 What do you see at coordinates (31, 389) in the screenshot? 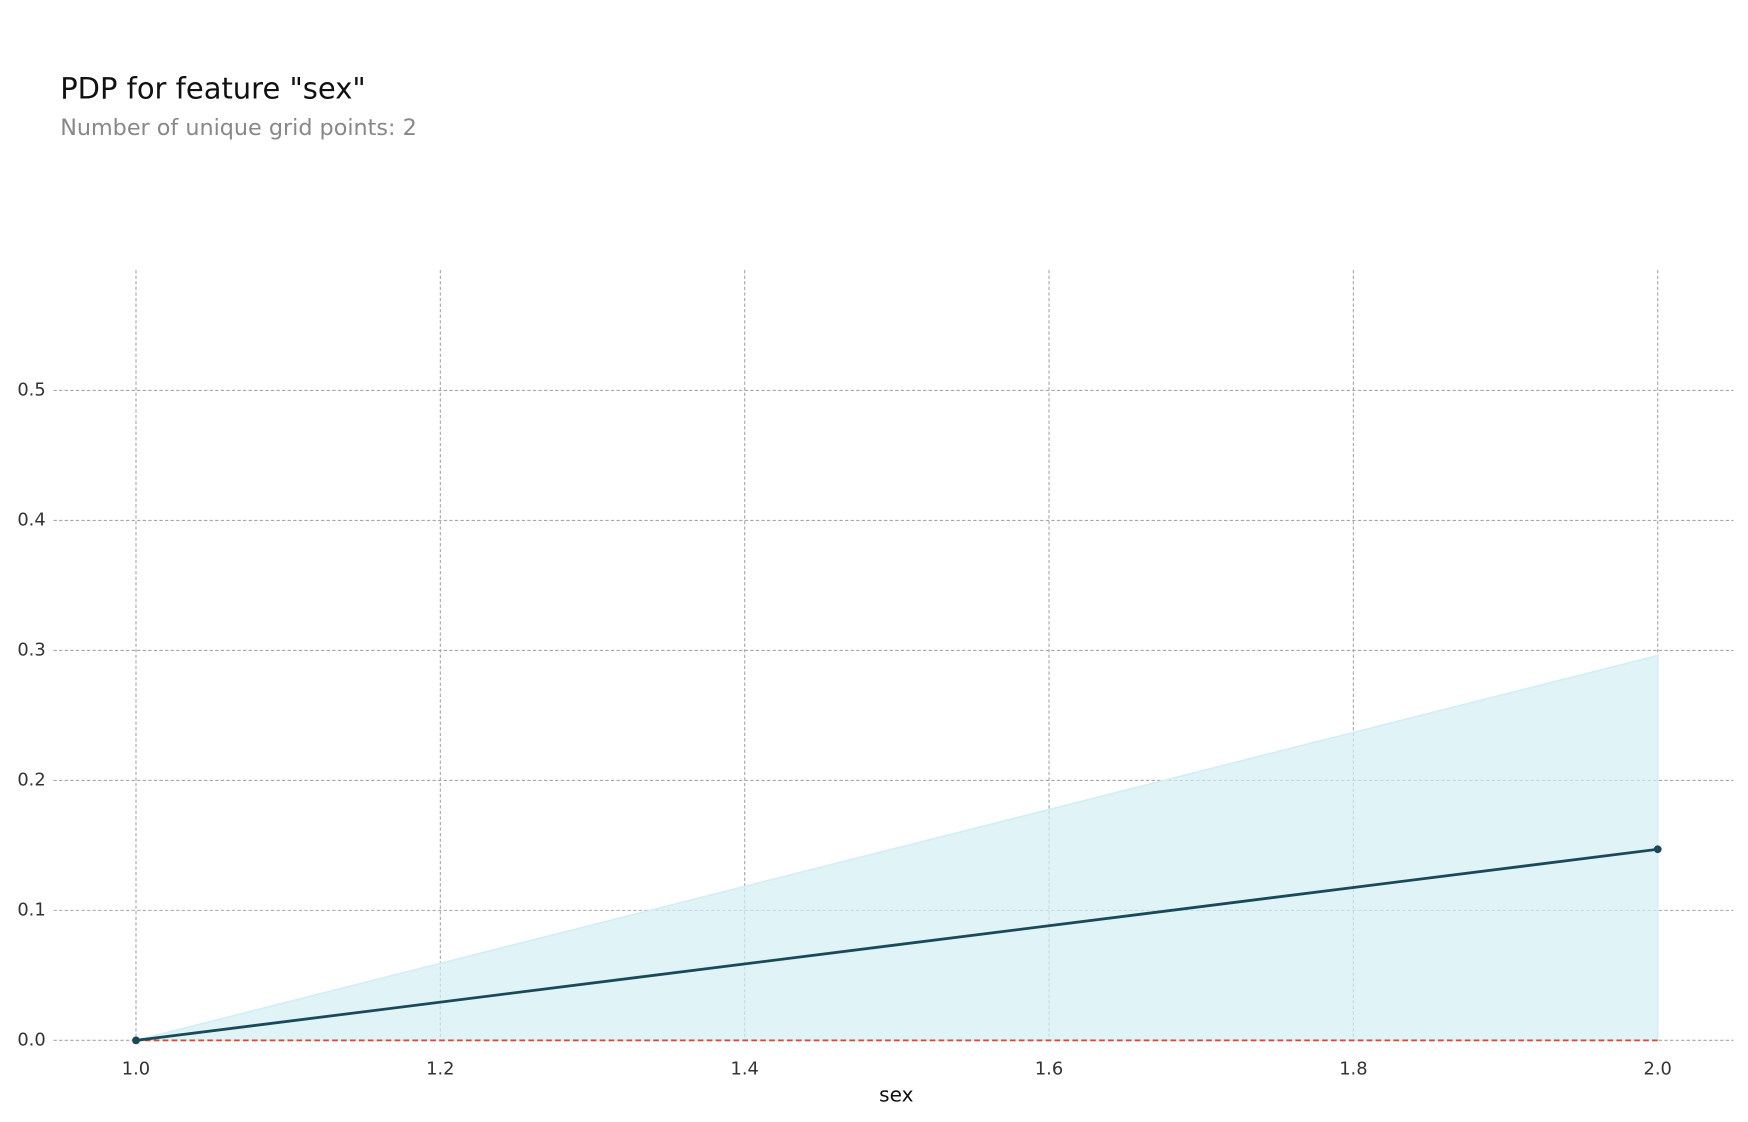
I see `y-tick-label: 0.5` at bounding box center [31, 389].